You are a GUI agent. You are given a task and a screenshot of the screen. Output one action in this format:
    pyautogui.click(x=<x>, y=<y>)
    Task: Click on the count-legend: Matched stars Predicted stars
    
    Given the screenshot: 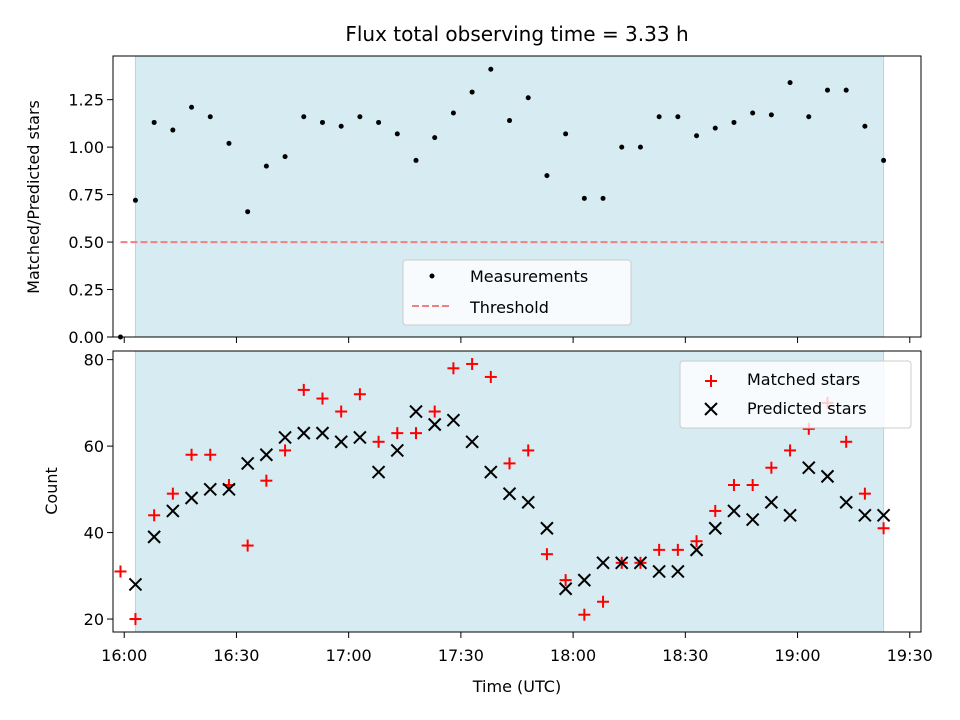 What is the action you would take?
    pyautogui.click(x=795, y=394)
    